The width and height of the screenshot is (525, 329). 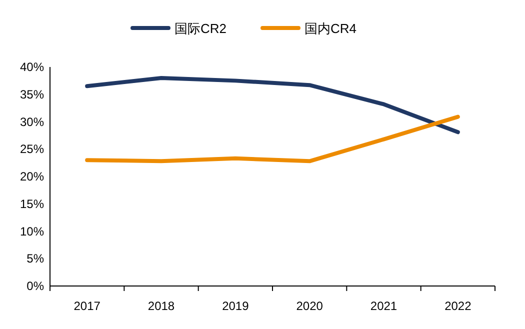 What do you see at coordinates (200, 28) in the screenshot?
I see `legend-label: 国际CR2` at bounding box center [200, 28].